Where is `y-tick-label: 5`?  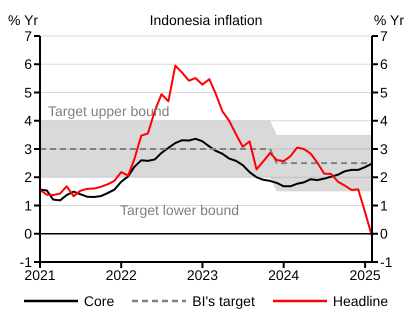
y-tick-label: 5 is located at coordinates (28, 92).